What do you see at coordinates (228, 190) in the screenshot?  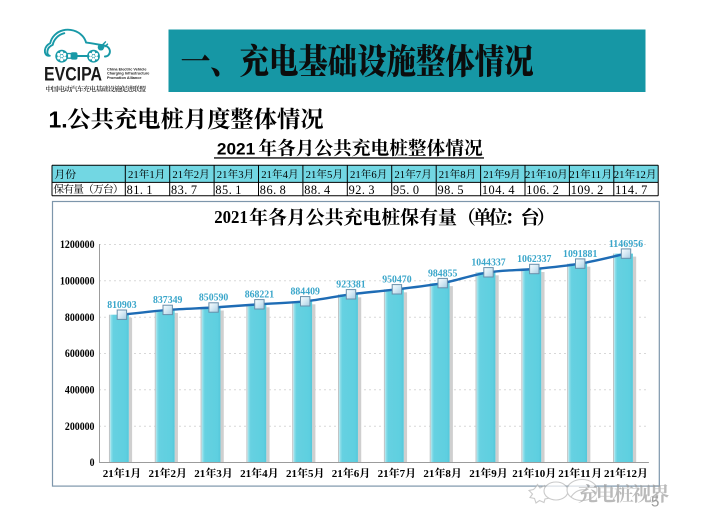 I see `svg-text: 85. 1` at bounding box center [228, 190].